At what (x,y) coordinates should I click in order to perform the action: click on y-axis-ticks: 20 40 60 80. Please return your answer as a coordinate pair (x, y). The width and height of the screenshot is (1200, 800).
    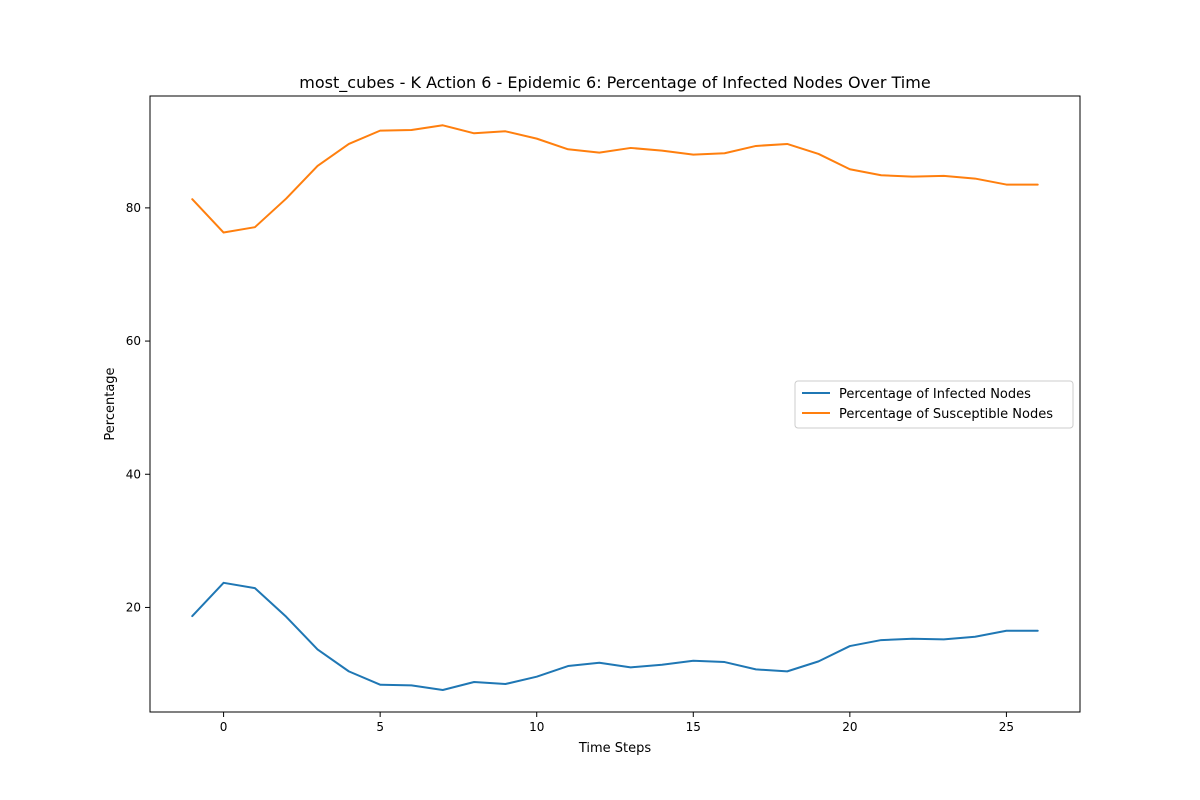
    Looking at the image, I should click on (138, 407).